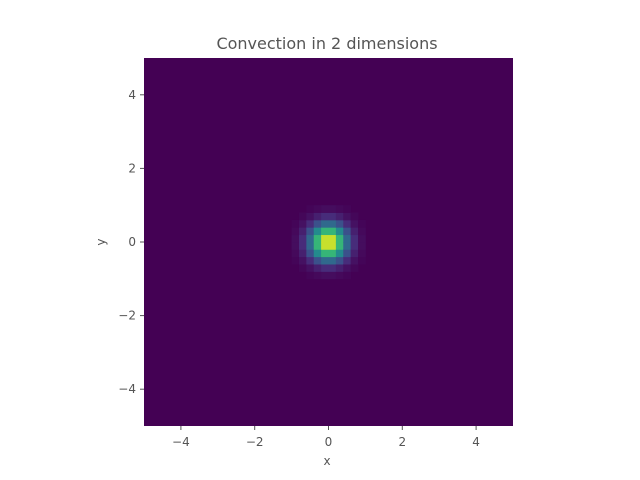 Image resolution: width=640 pixels, height=480 pixels. What do you see at coordinates (127, 316) in the screenshot?
I see `y-tick-label: −2` at bounding box center [127, 316].